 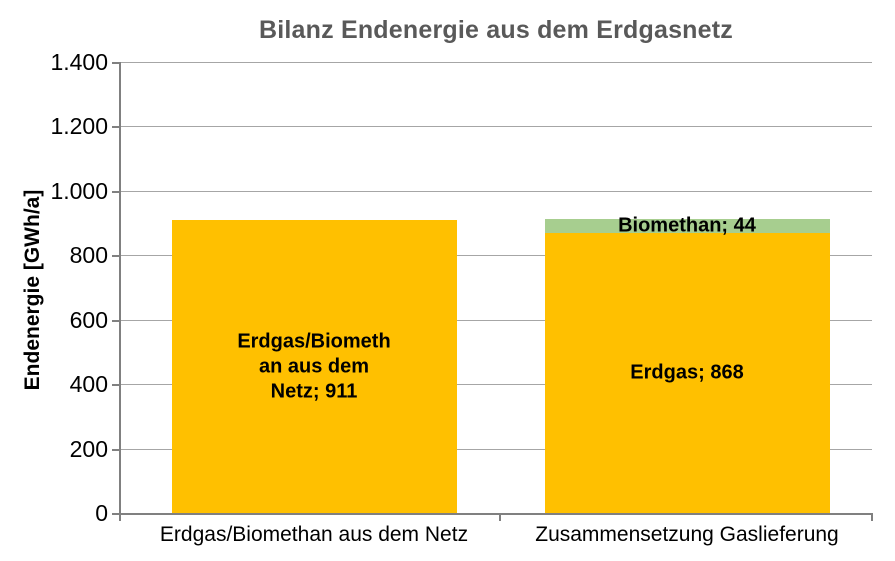 What do you see at coordinates (101, 513) in the screenshot?
I see `y-tick-label: 0` at bounding box center [101, 513].